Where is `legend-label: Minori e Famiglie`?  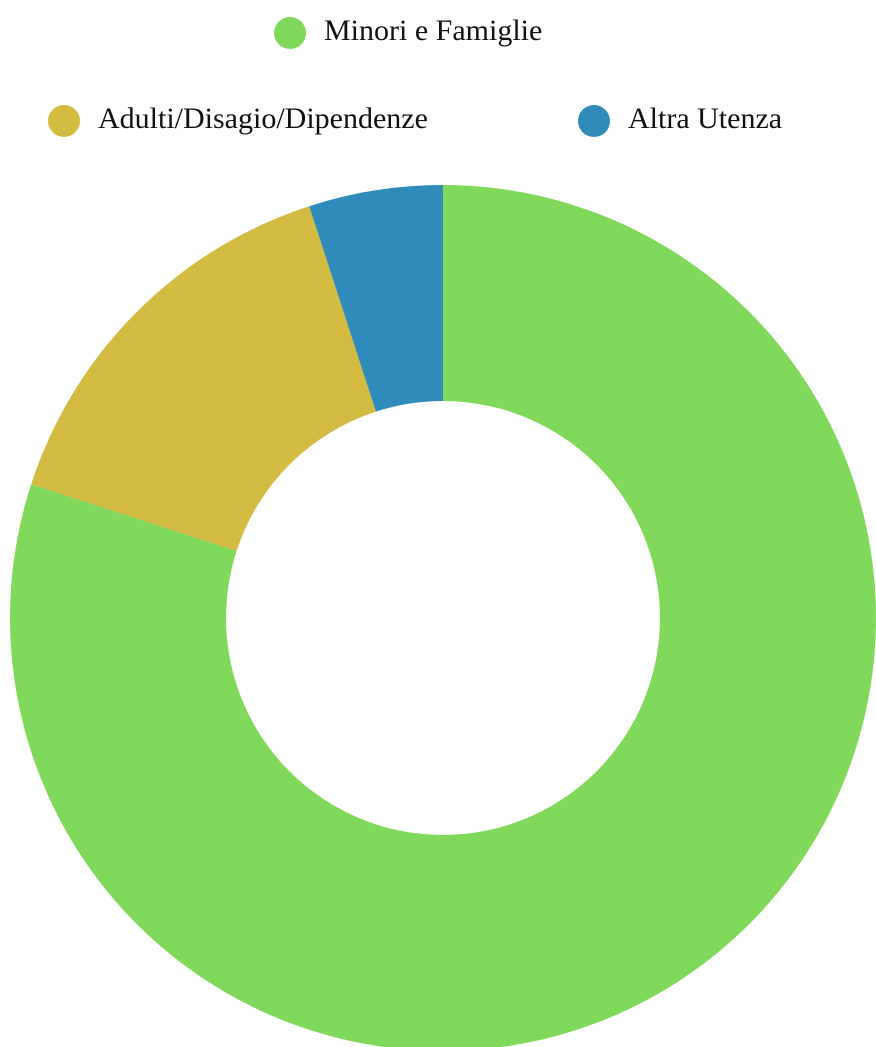
legend-label: Minori e Famiglie is located at coordinates (433, 30).